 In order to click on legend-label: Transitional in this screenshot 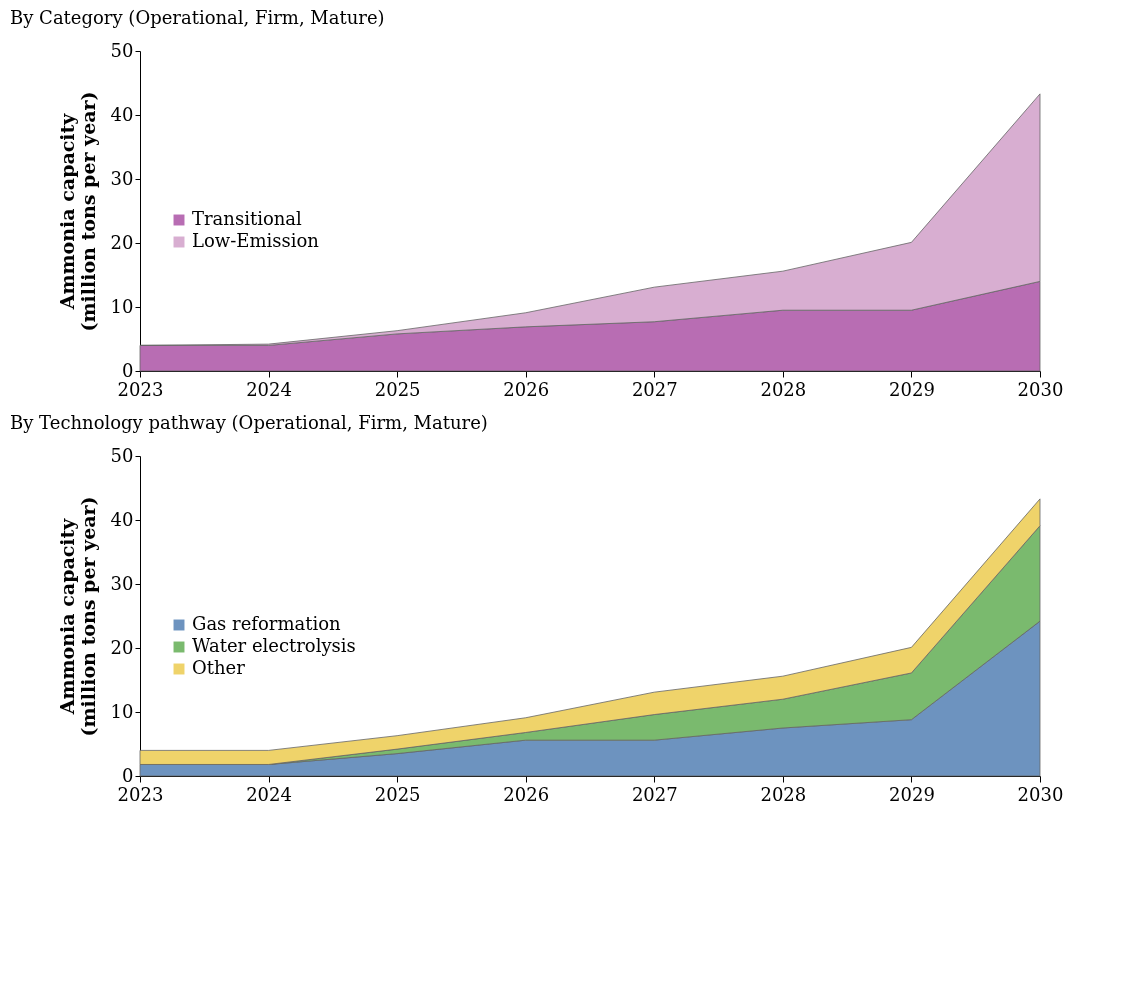, I will do `click(247, 218)`.